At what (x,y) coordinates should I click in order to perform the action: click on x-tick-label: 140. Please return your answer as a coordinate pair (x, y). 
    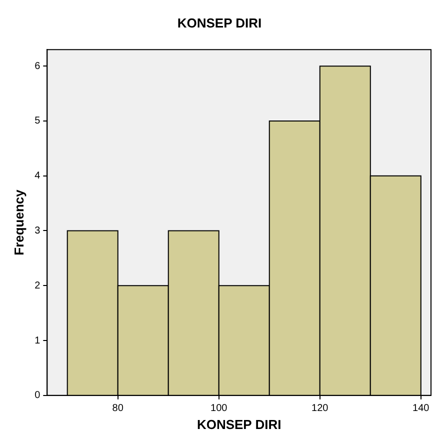
    Looking at the image, I should click on (421, 408).